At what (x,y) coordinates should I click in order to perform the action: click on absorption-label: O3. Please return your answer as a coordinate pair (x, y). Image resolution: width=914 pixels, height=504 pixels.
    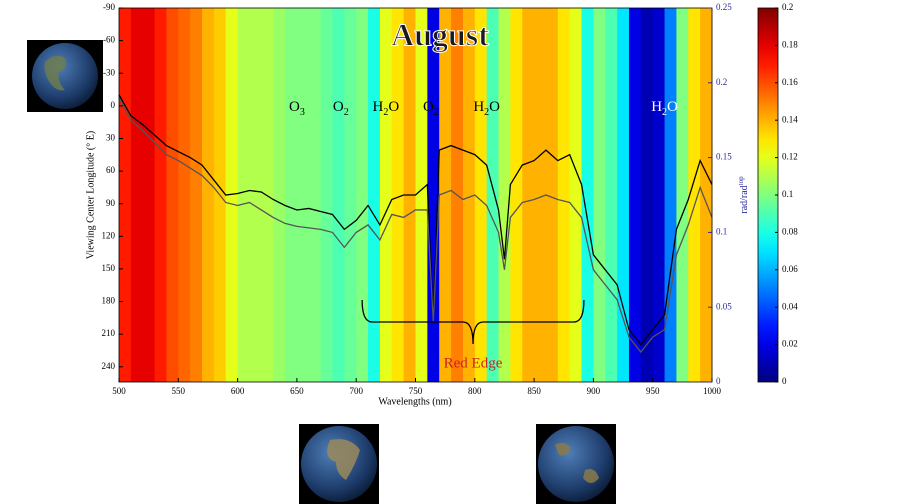
    Looking at the image, I should click on (297, 108).